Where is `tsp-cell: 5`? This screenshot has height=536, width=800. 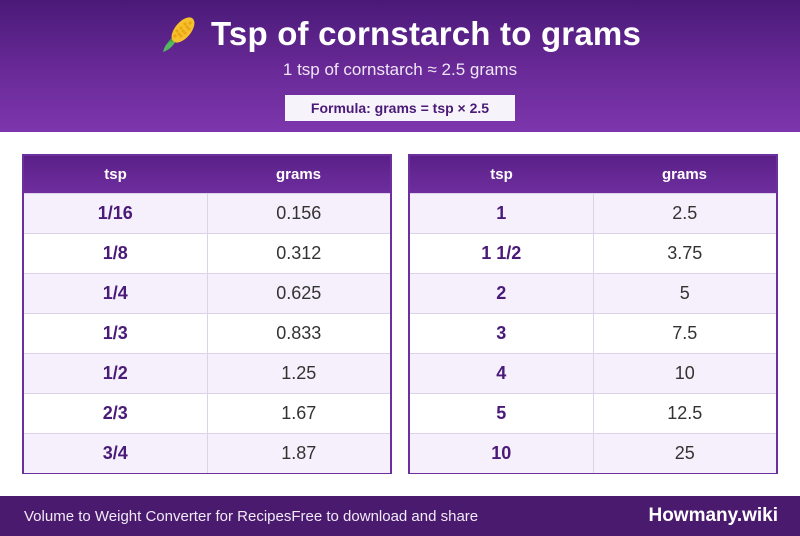
tsp-cell: 5 is located at coordinates (502, 413).